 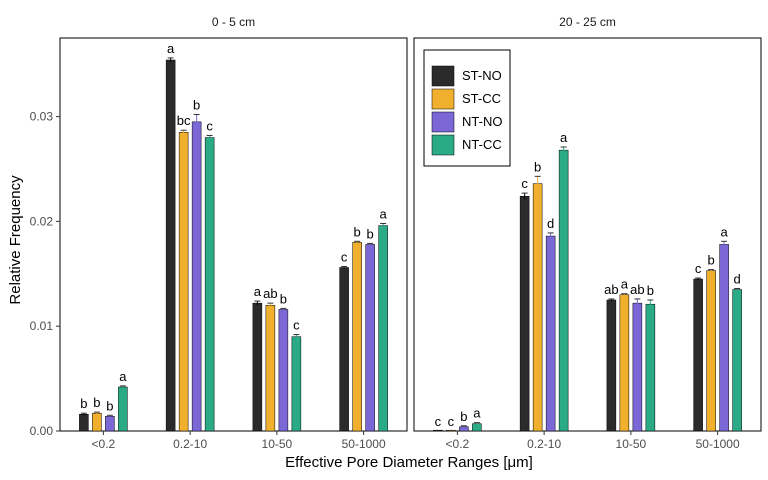 I want to click on legend-item: NT-CC, so click(x=466, y=145).